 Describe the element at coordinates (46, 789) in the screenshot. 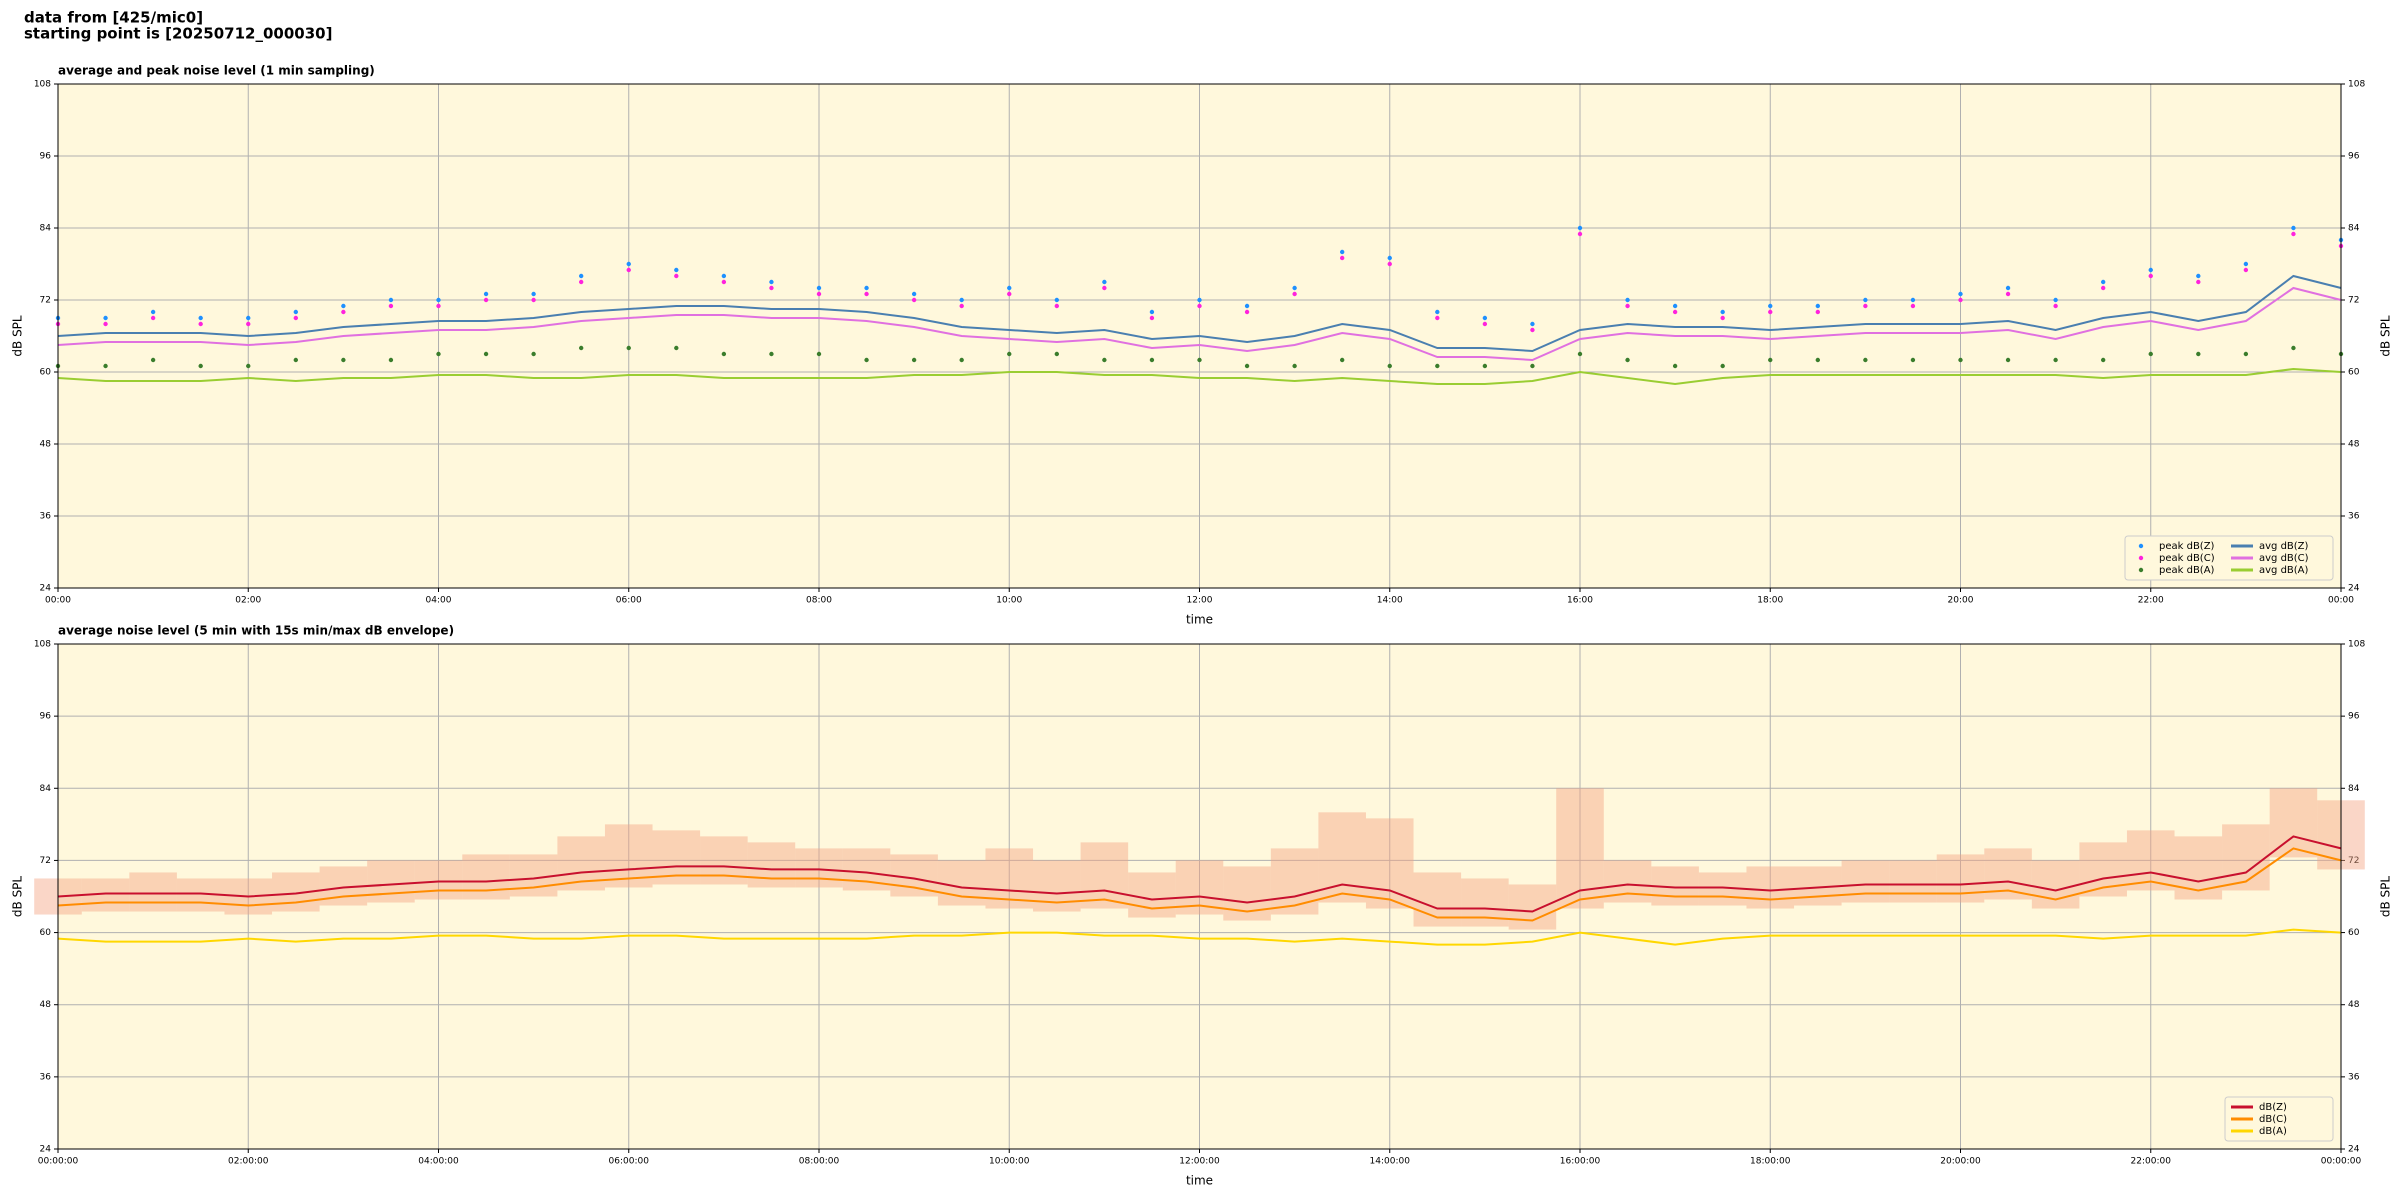

I see `y-tick-label: 84` at that location.